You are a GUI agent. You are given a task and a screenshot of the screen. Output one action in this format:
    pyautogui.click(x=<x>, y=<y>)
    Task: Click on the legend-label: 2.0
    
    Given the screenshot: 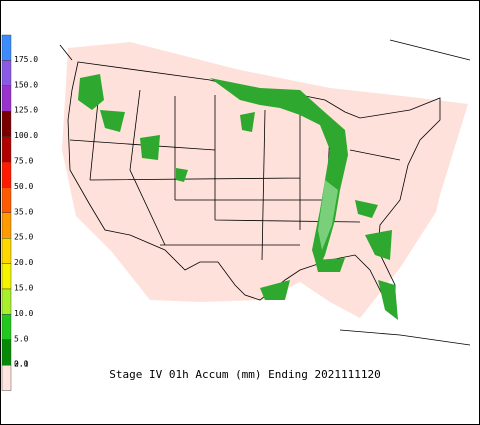 What is the action you would take?
    pyautogui.click(x=21, y=364)
    